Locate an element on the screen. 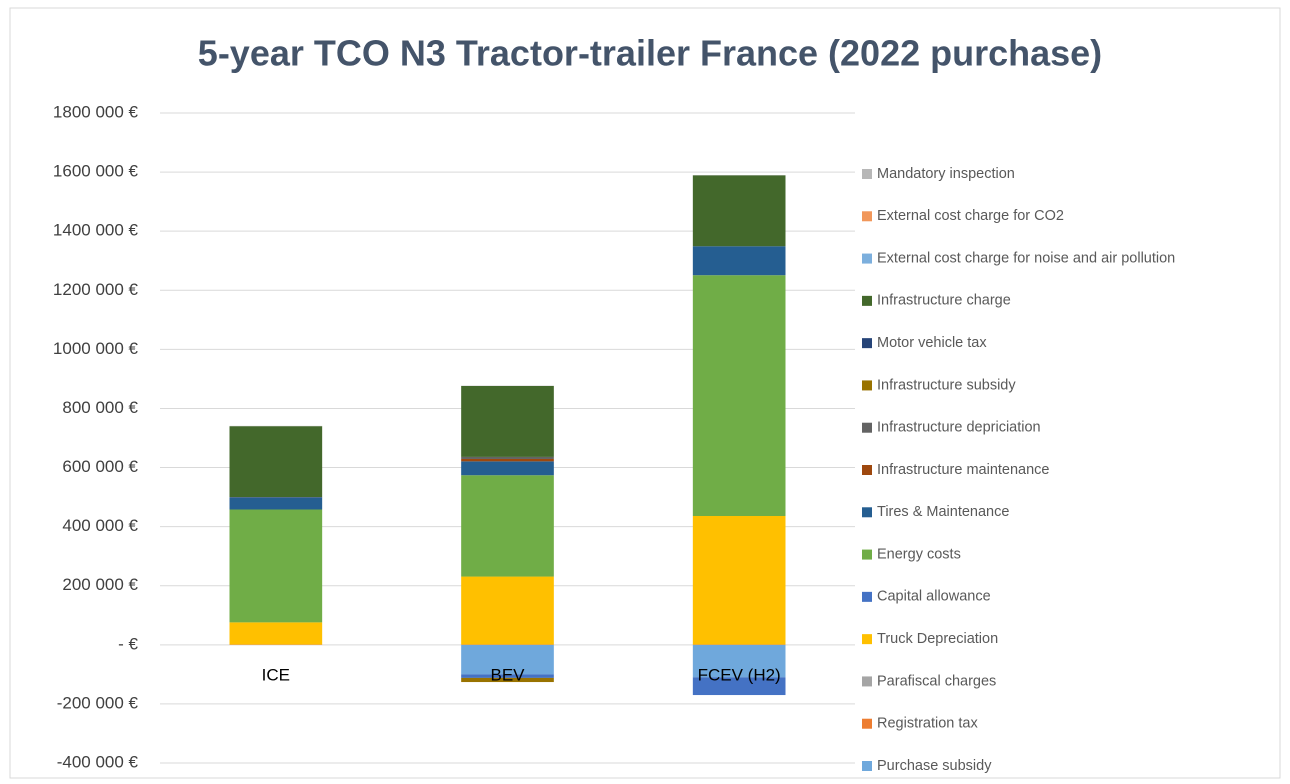 This screenshot has width=1290, height=784. legend-label: Purchase subsidy is located at coordinates (934, 766).